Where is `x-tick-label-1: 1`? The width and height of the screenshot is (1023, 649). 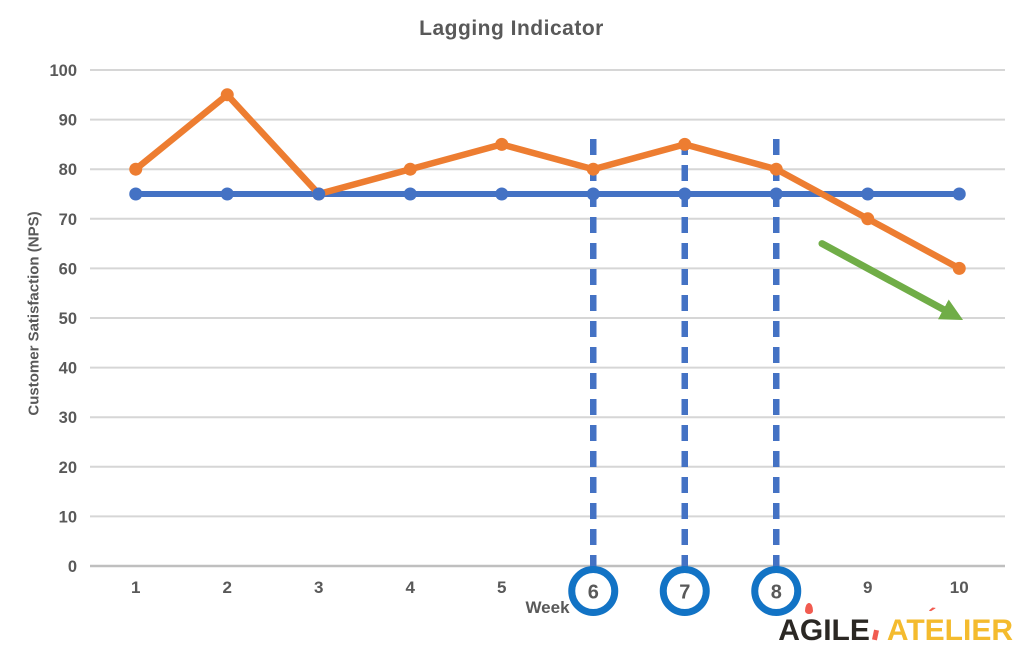 x-tick-label-1: 1 is located at coordinates (135, 587).